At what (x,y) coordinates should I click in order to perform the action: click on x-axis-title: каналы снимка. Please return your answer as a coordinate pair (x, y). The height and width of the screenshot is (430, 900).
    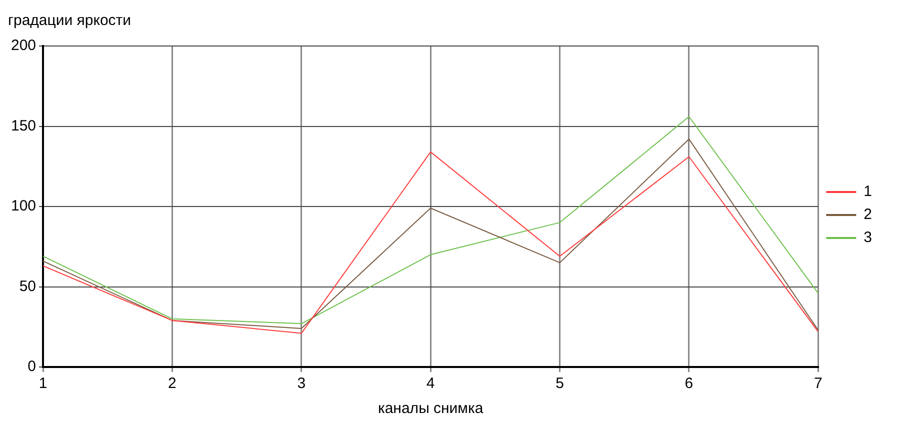
    Looking at the image, I should click on (431, 409).